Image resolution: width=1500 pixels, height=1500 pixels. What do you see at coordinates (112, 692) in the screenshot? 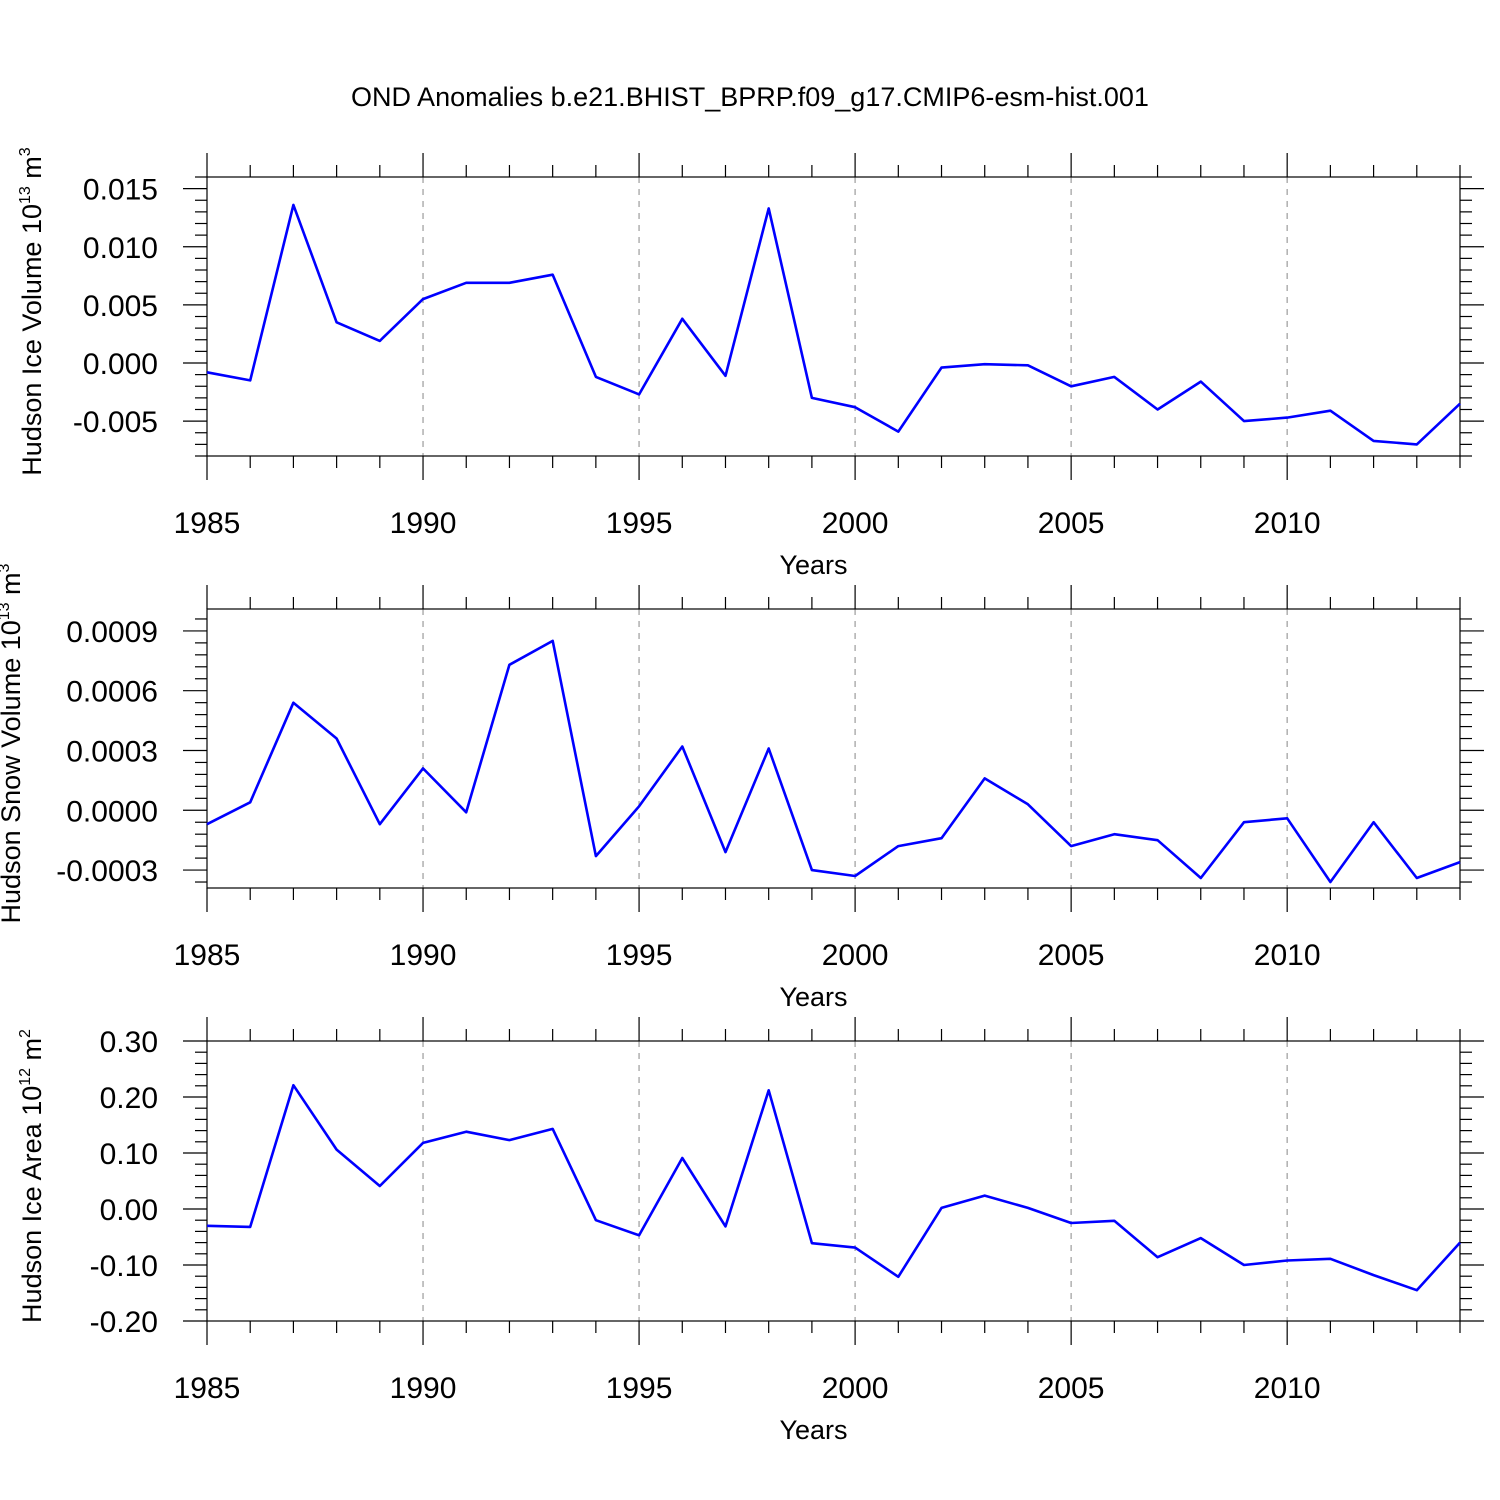
I see `y-tick-label: 0.0006` at bounding box center [112, 692].